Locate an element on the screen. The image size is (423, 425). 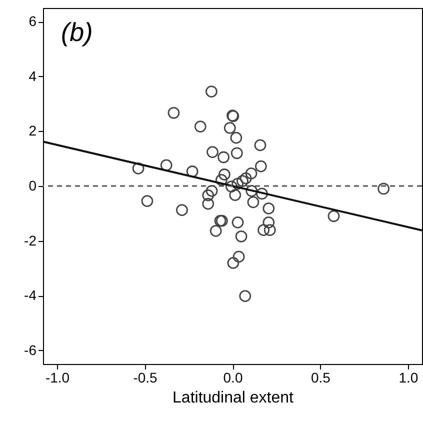
y-tick-label: -2 is located at coordinates (30, 240).